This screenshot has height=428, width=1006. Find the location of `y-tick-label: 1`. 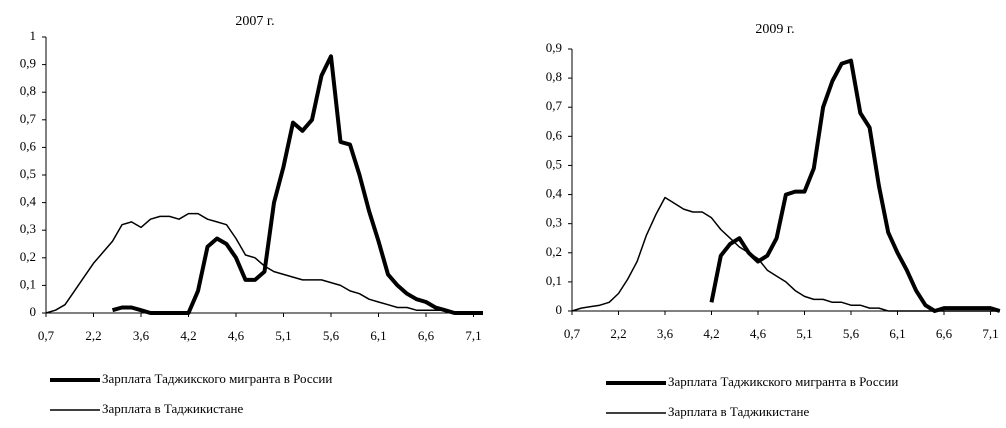

y-tick-label: 1 is located at coordinates (33, 35).